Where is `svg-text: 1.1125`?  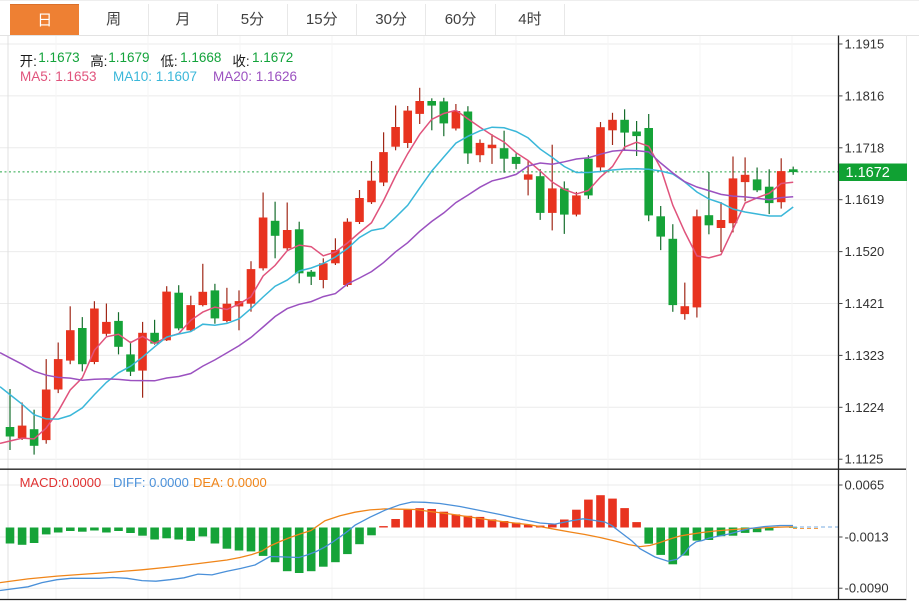
svg-text: 1.1125 is located at coordinates (864, 459).